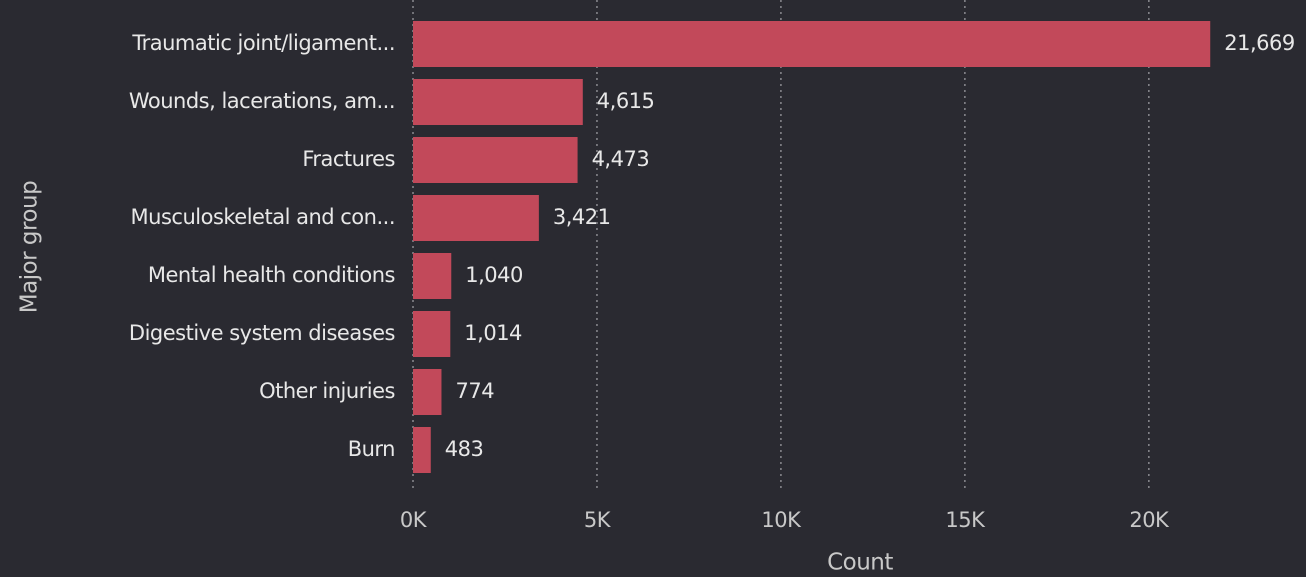 This screenshot has height=577, width=1306. I want to click on y-tick-label: Other injuries, so click(327, 391).